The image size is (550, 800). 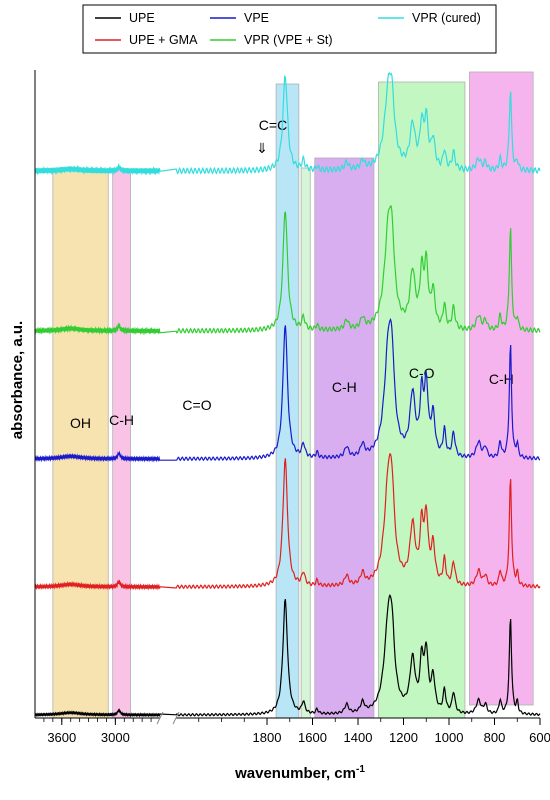 I want to click on x-tick-label-5: 1200, so click(x=403, y=737).